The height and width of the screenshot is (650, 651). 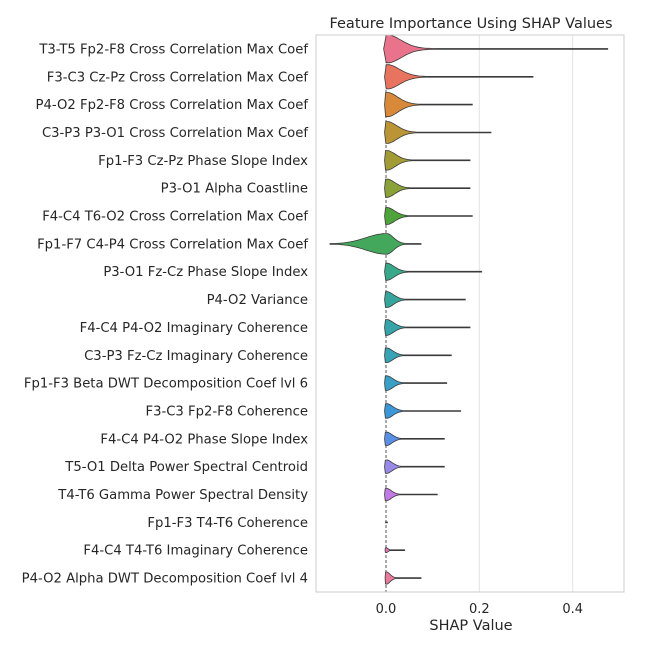 I want to click on feature-label: P4-O2 Fp2-F8 Cross Correlation Max Coef, so click(x=172, y=105).